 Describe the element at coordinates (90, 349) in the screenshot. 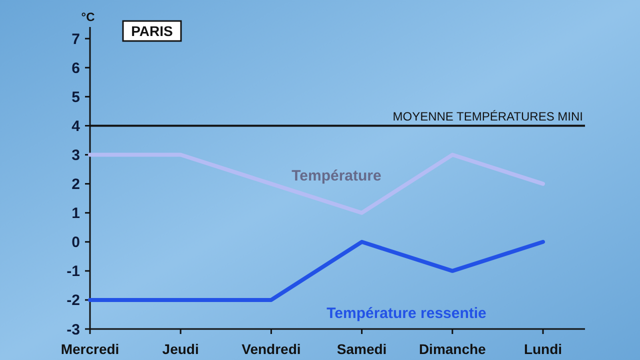

I see `x-tick-label: Mercredi` at that location.